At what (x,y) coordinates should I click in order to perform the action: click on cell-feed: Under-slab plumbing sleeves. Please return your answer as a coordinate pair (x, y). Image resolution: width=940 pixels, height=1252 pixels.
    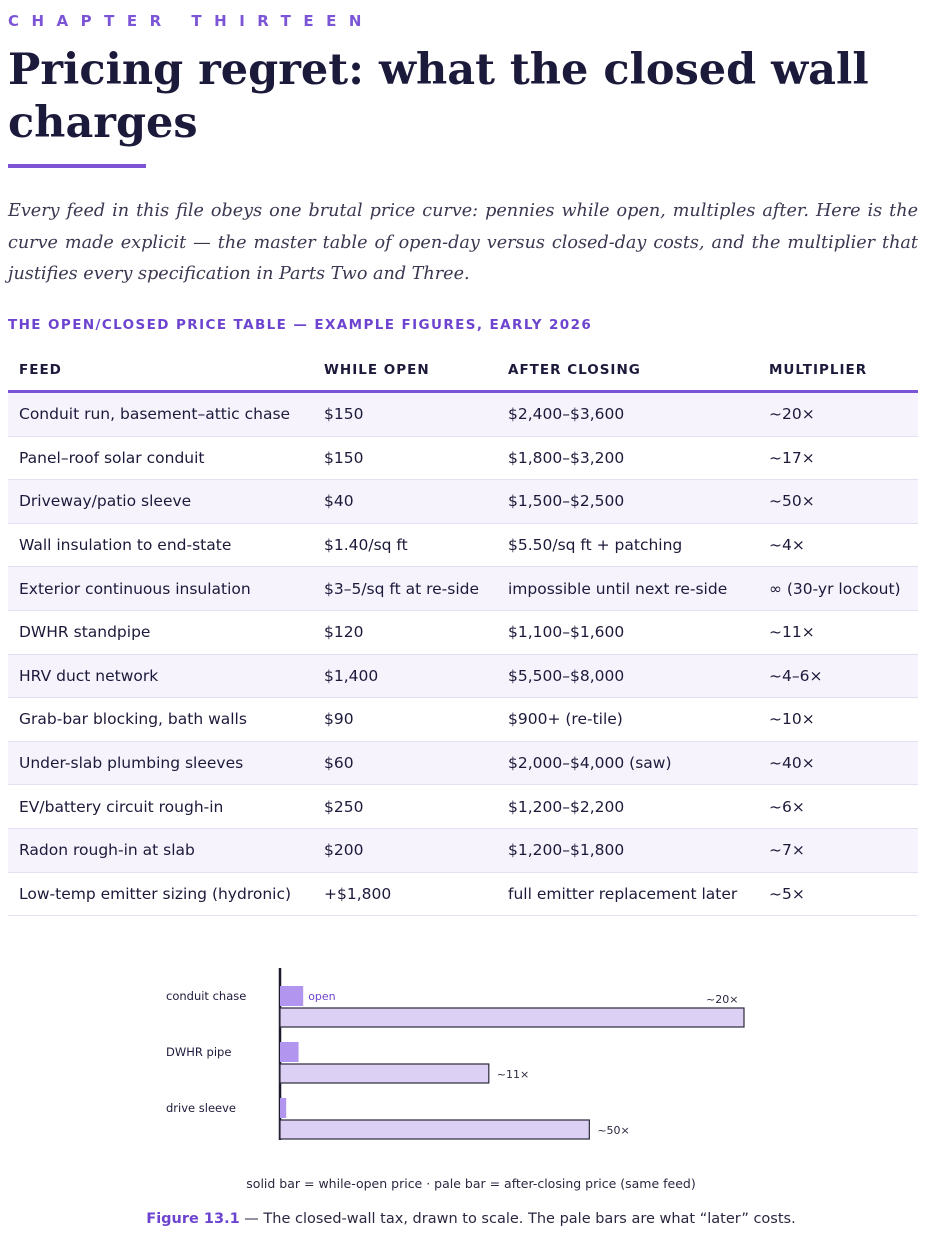
    Looking at the image, I should click on (160, 763).